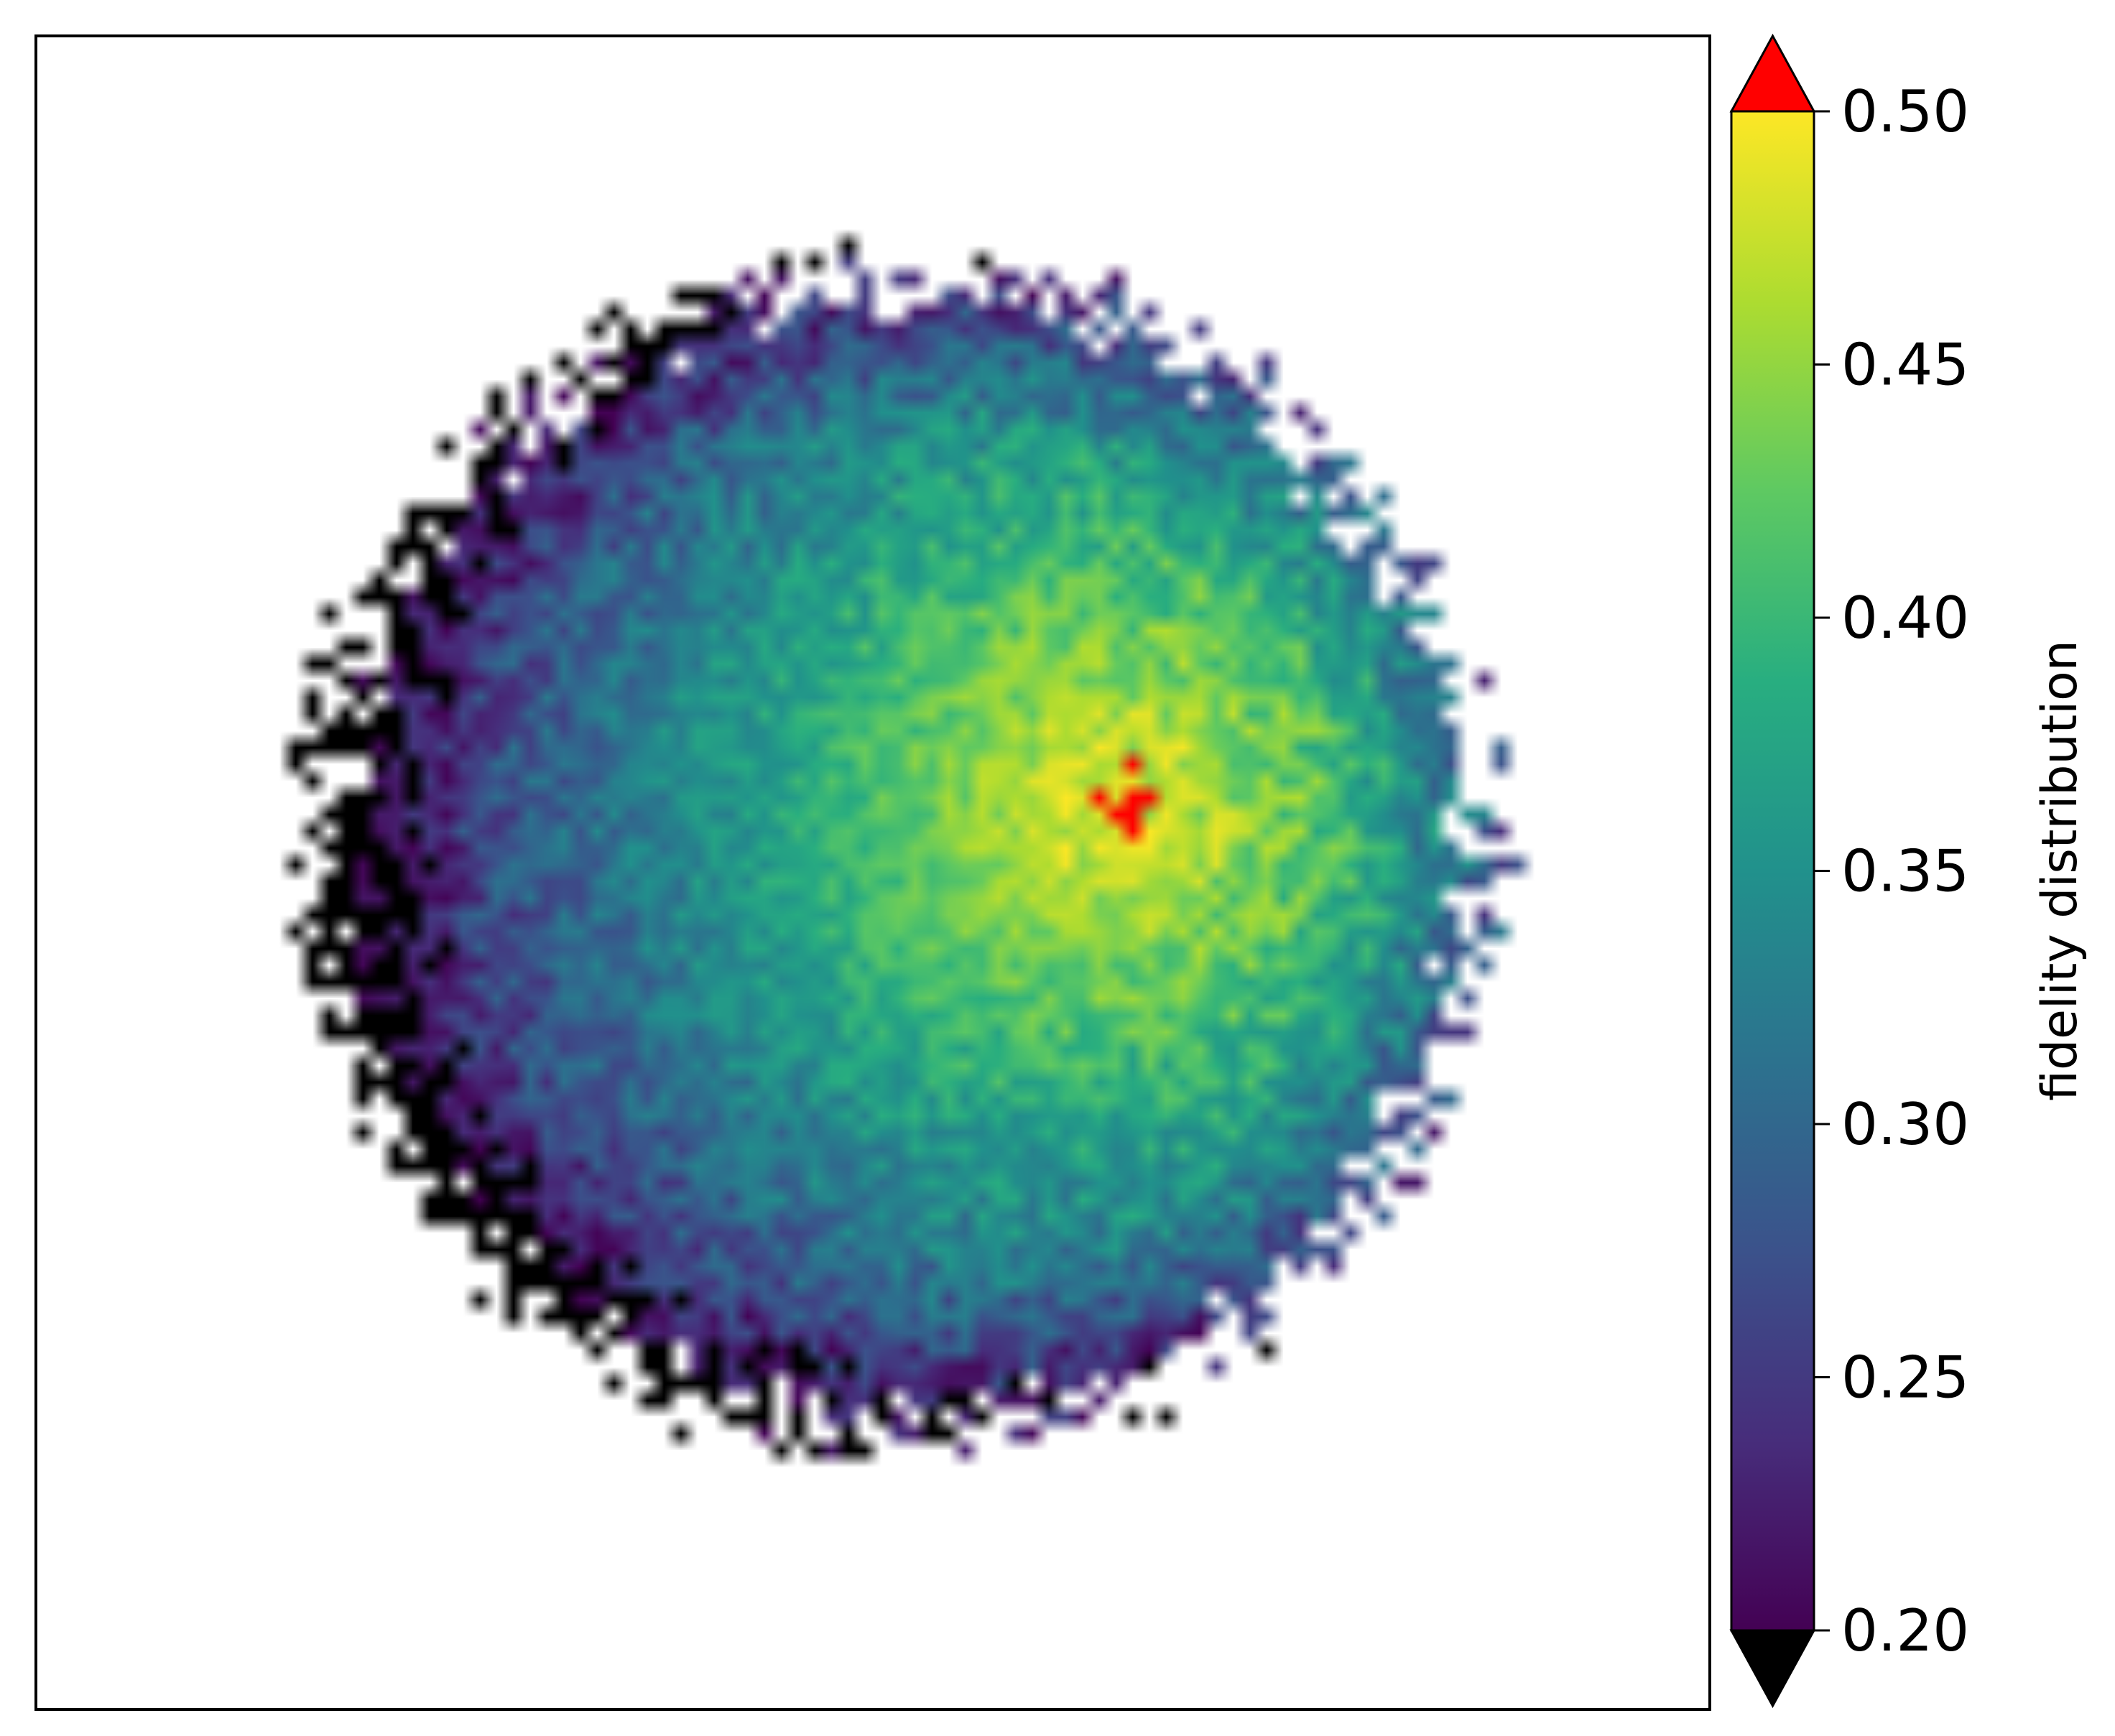  What do you see at coordinates (1905, 1124) in the screenshot?
I see `colorbar-tick-label: 0.30` at bounding box center [1905, 1124].